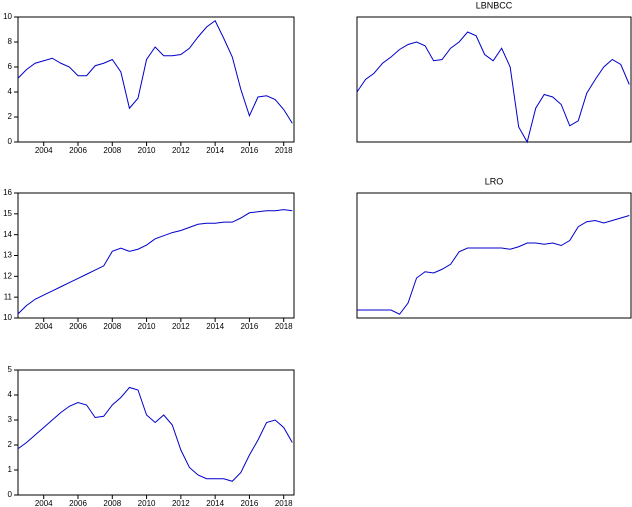 This screenshot has height=507, width=632. Describe the element at coordinates (10, 469) in the screenshot. I see `y-tick-label: 1` at that location.